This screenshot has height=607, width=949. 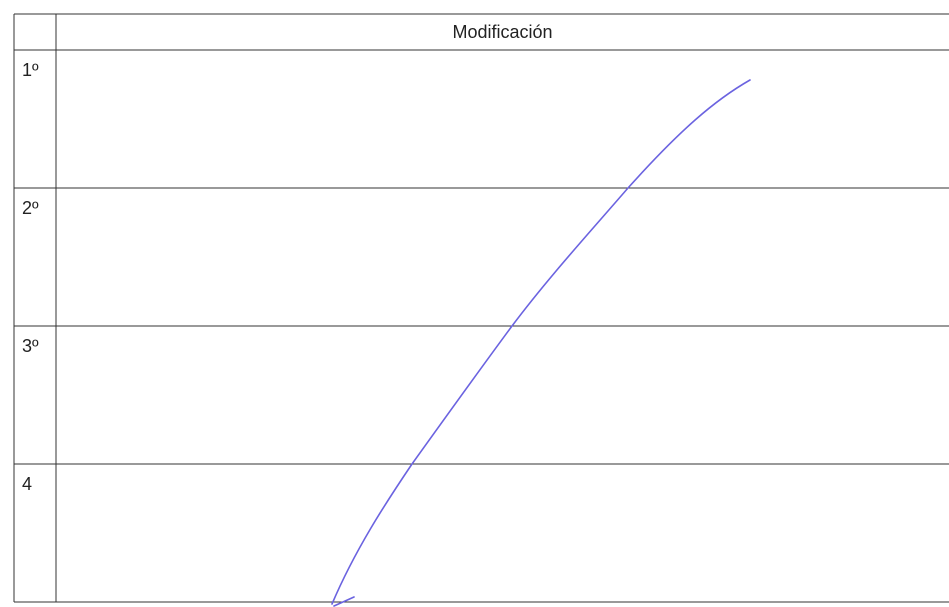 I want to click on row-label-2: 2º, so click(x=30, y=208).